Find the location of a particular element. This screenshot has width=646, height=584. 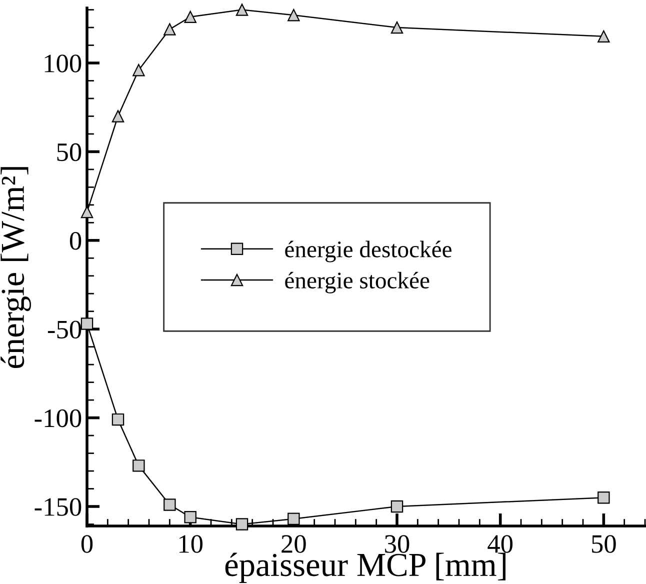

y-tick-label: -100 is located at coordinates (58, 418).